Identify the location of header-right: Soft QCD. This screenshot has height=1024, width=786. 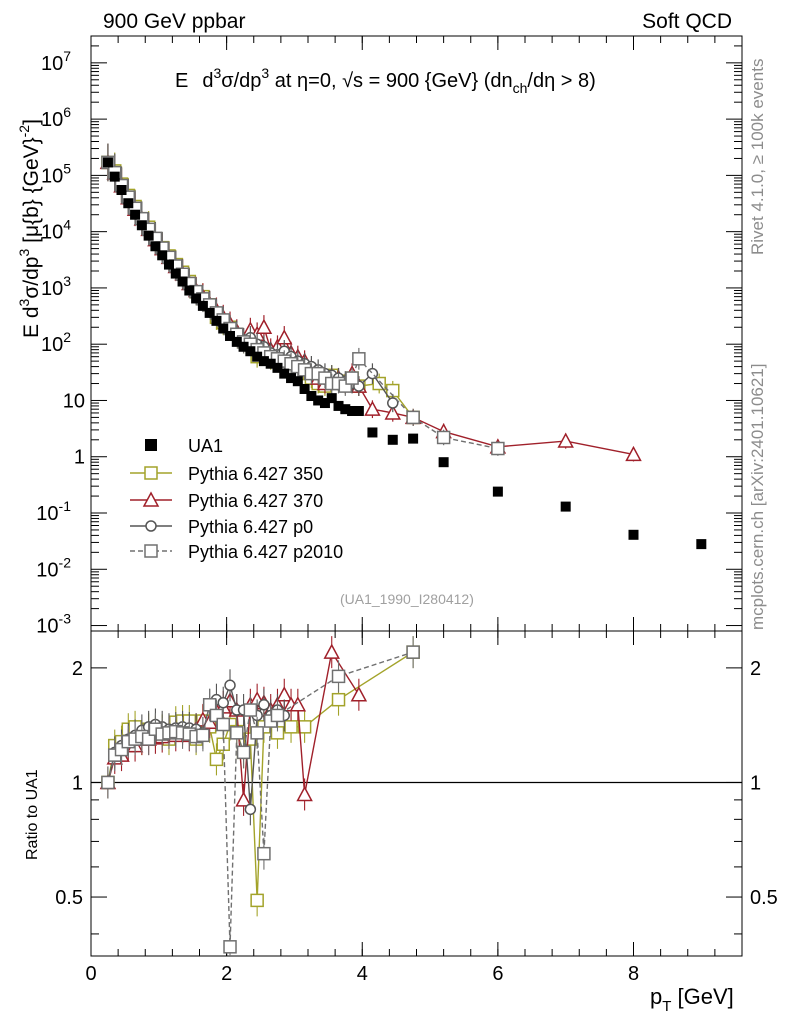
(687, 21).